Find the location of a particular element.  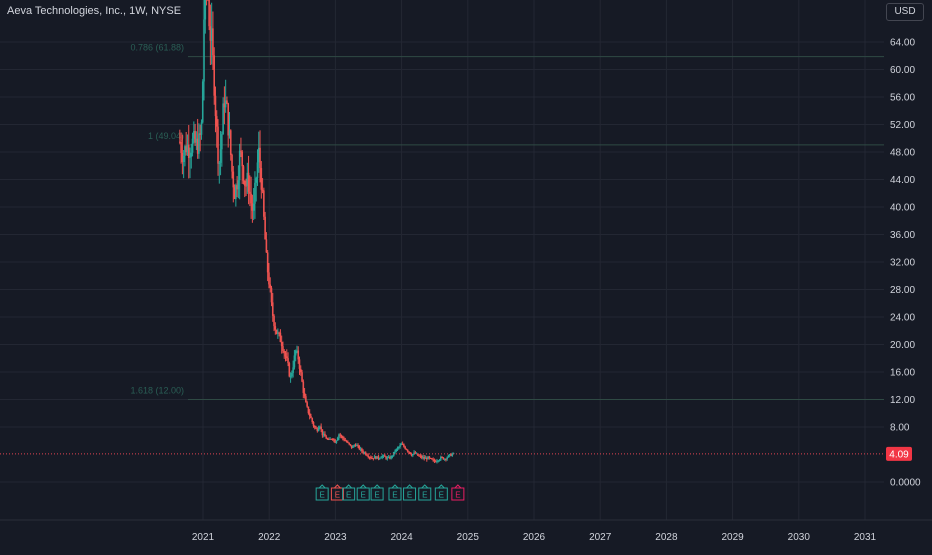

currency-button: USD is located at coordinates (905, 12).